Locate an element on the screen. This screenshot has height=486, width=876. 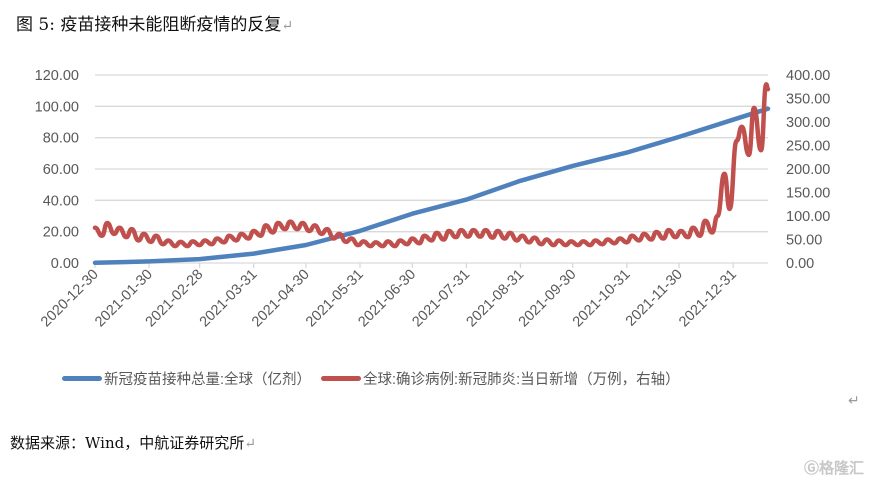
legend-label-vaccine: 新冠疫苗接种总量:全球（亿剂） is located at coordinates (208, 380).